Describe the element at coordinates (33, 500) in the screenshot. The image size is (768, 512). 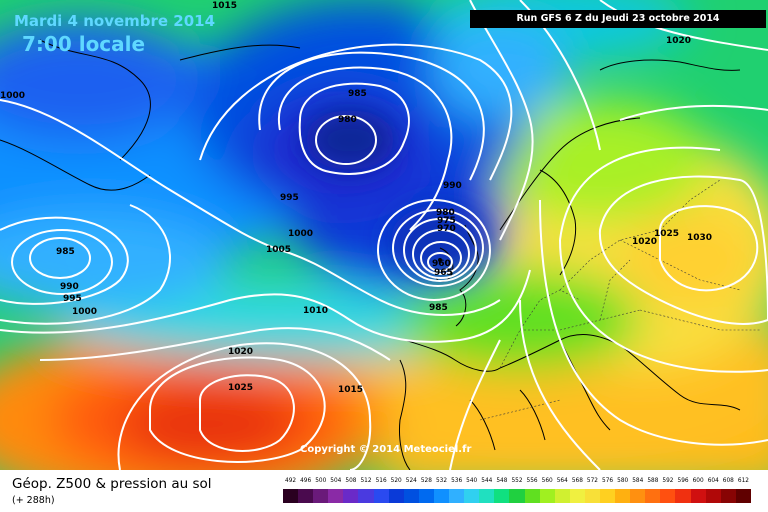
I see `legend-subtitle: (+ 288h)` at that location.